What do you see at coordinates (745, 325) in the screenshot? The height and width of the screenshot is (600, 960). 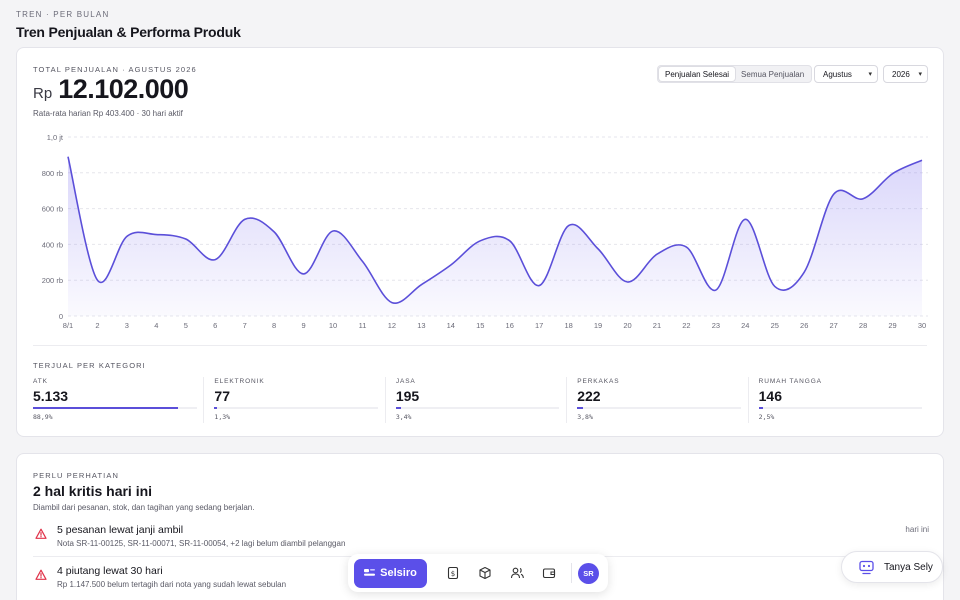 I see `x-tick-label: 24` at bounding box center [745, 325].